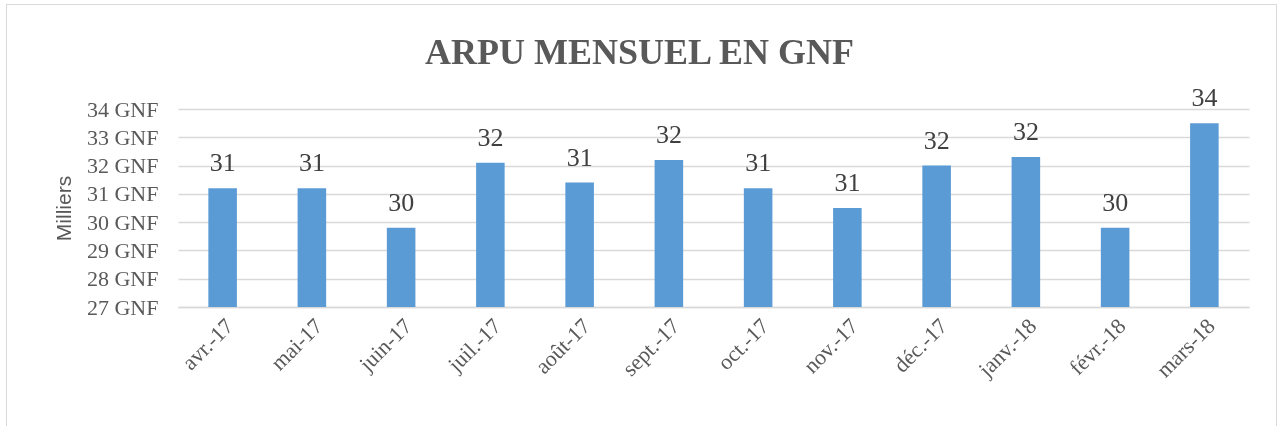 The width and height of the screenshot is (1280, 426). I want to click on y-tick-label: 27 GNF, so click(122, 307).